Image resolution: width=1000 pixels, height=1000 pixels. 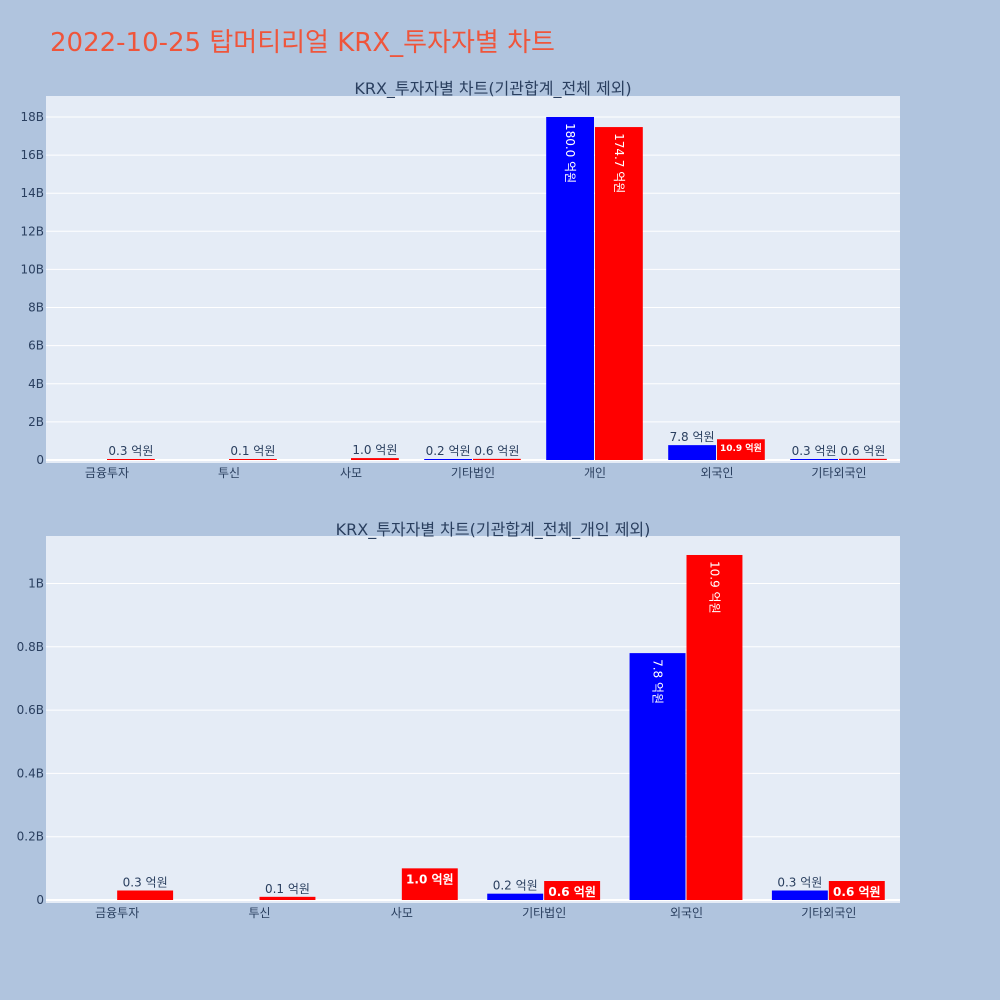 What do you see at coordinates (36, 384) in the screenshot?
I see `y-tick-label: 4B` at bounding box center [36, 384].